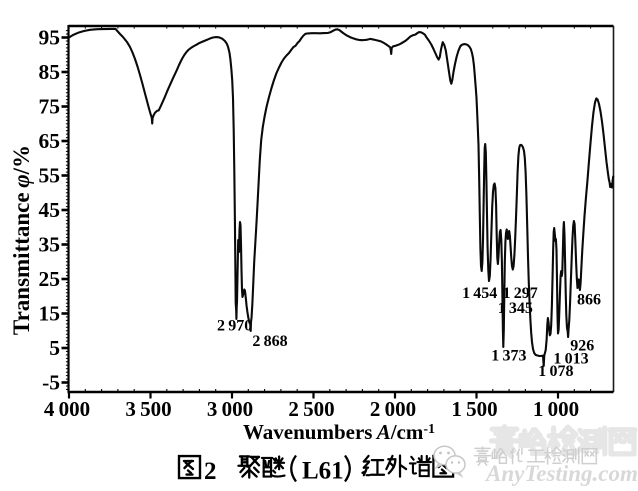  Describe the element at coordinates (148, 409) in the screenshot. I see `svg-text: 3 500` at that location.